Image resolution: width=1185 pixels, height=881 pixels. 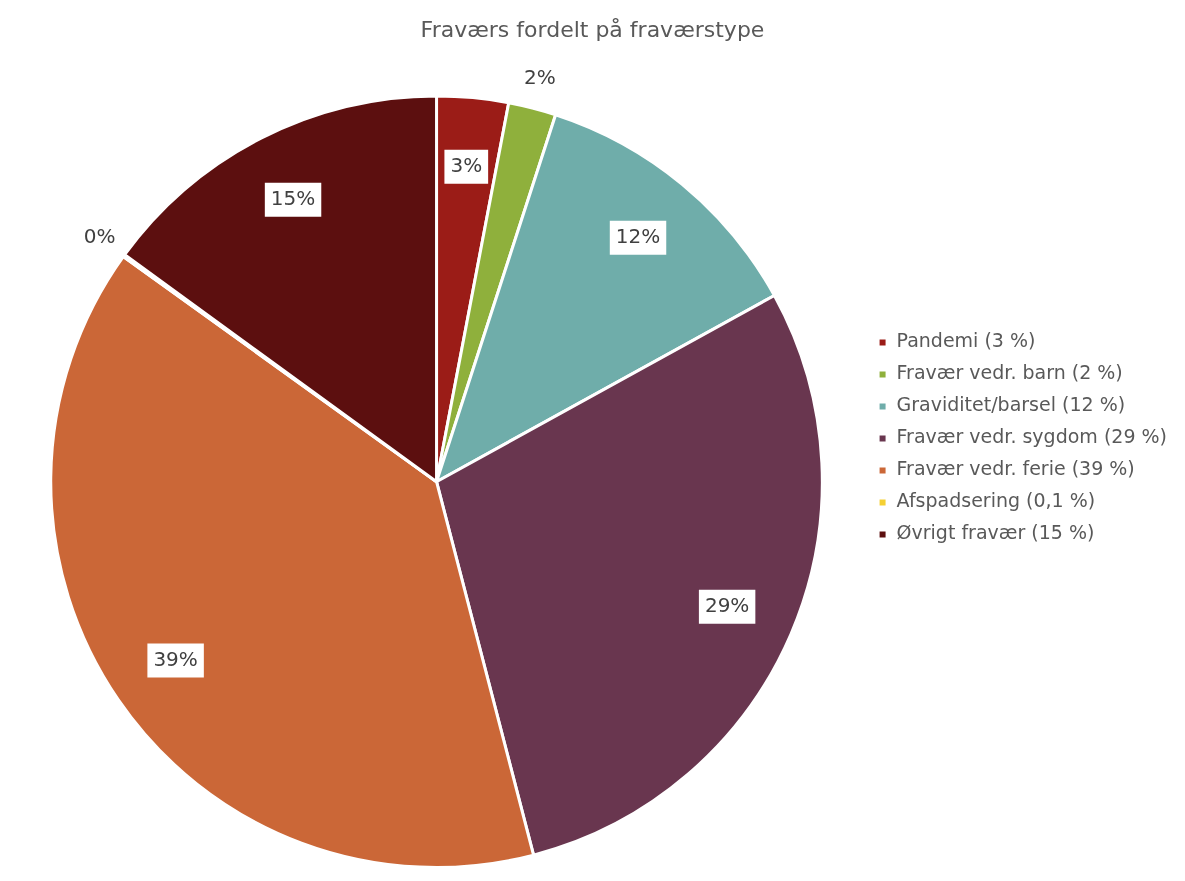 I want to click on legend-label: Pandemi (3 %), so click(x=966, y=340).